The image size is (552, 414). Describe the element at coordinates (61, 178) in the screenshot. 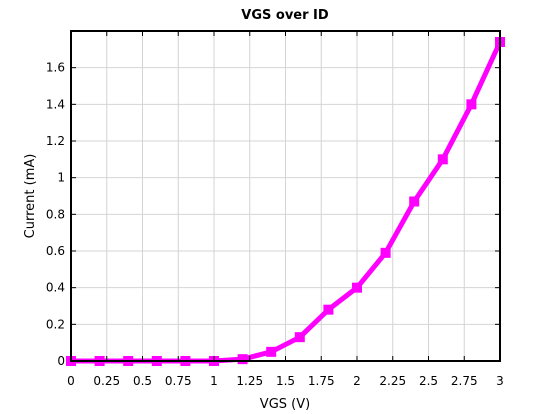

I see `y-tick-label: 1` at that location.